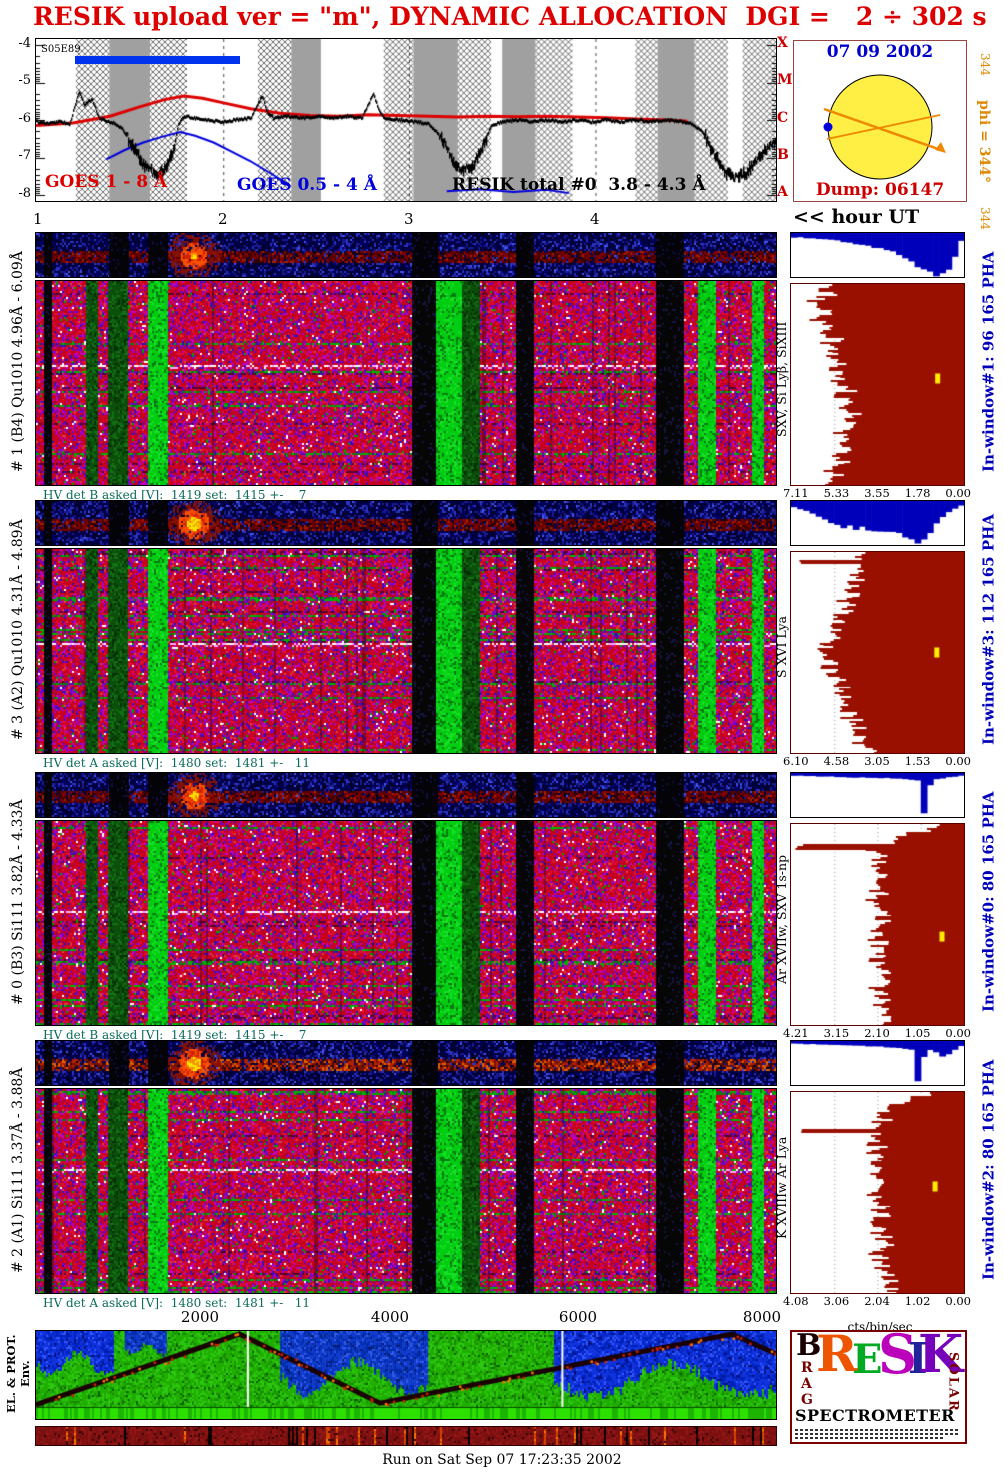 The width and height of the screenshot is (1004, 1477). Describe the element at coordinates (796, 761) in the screenshot. I see `scale-tick: 6.10` at that location.